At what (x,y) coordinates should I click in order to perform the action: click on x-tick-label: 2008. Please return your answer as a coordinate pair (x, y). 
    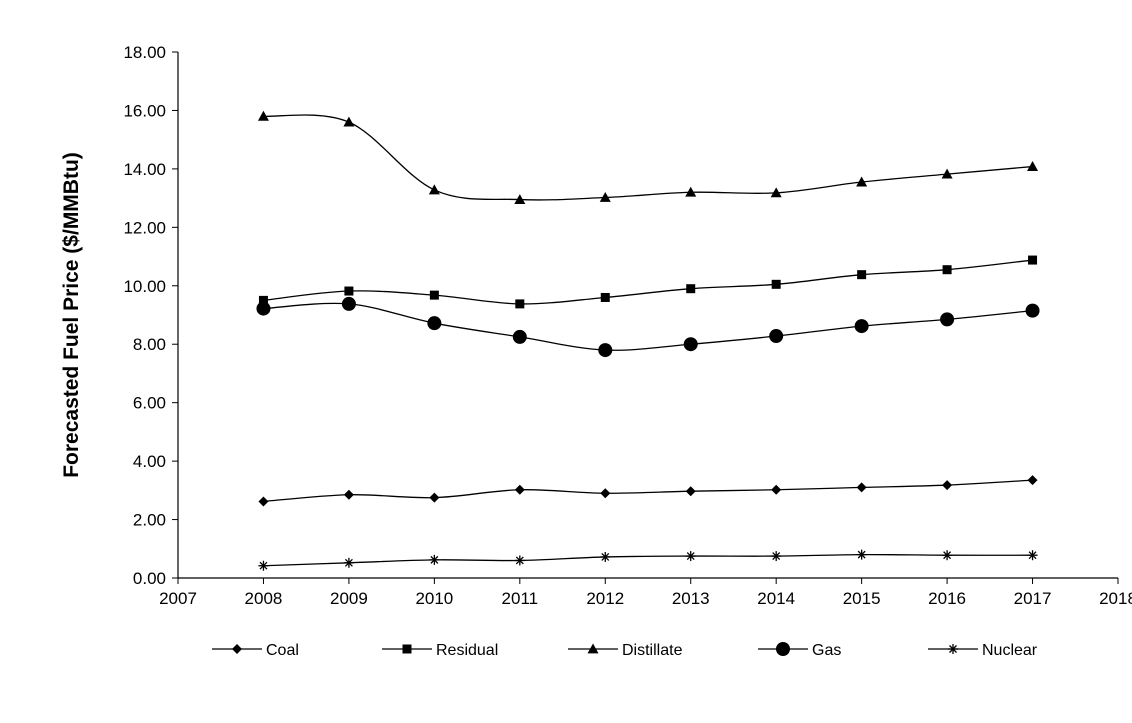
    Looking at the image, I should click on (264, 598).